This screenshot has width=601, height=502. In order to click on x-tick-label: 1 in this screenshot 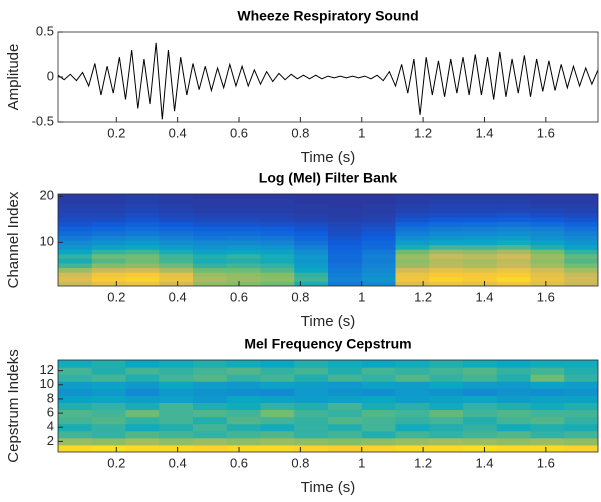, I will do `click(361, 132)`.